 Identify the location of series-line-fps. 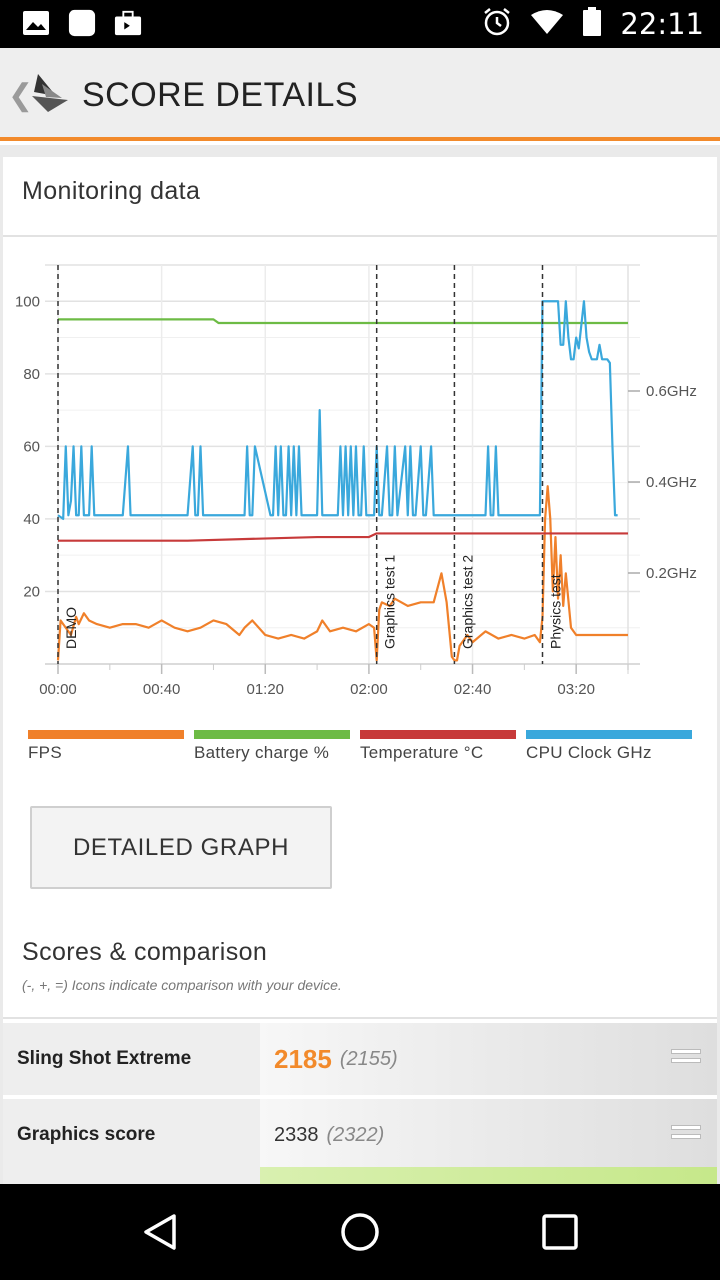
(342, 573).